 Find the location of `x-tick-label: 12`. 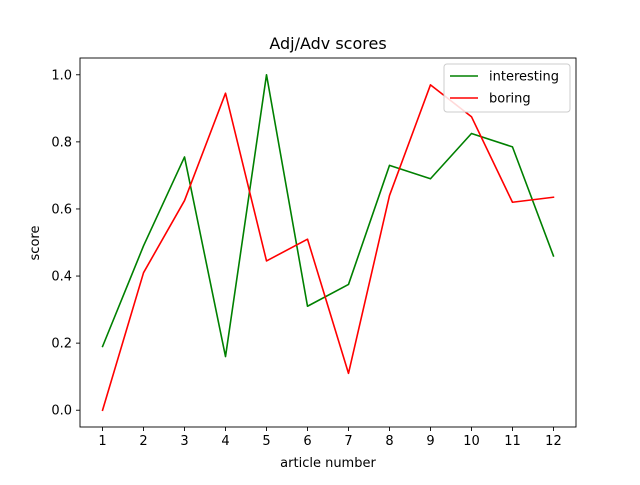

x-tick-label: 12 is located at coordinates (553, 441).